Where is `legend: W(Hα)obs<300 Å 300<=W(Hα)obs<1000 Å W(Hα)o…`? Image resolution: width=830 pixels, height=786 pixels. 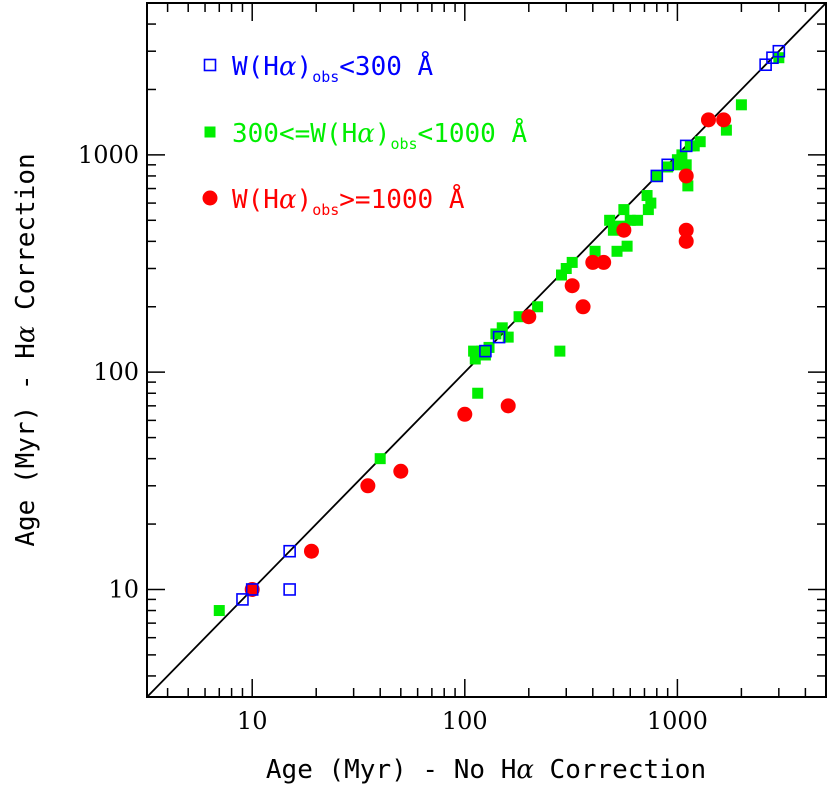
legend: W(Hα)obs<300 Å 300<=W(Hα)obs<1000 Å W(Hα)o… is located at coordinates (364, 134).